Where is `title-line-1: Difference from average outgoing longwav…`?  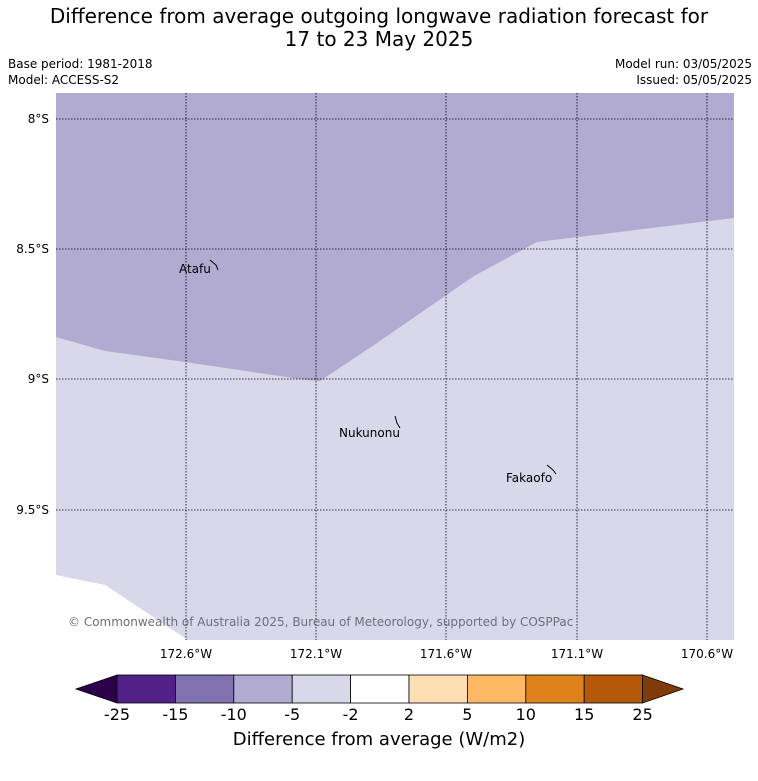
title-line-1: Difference from average outgoing longwav… is located at coordinates (379, 16).